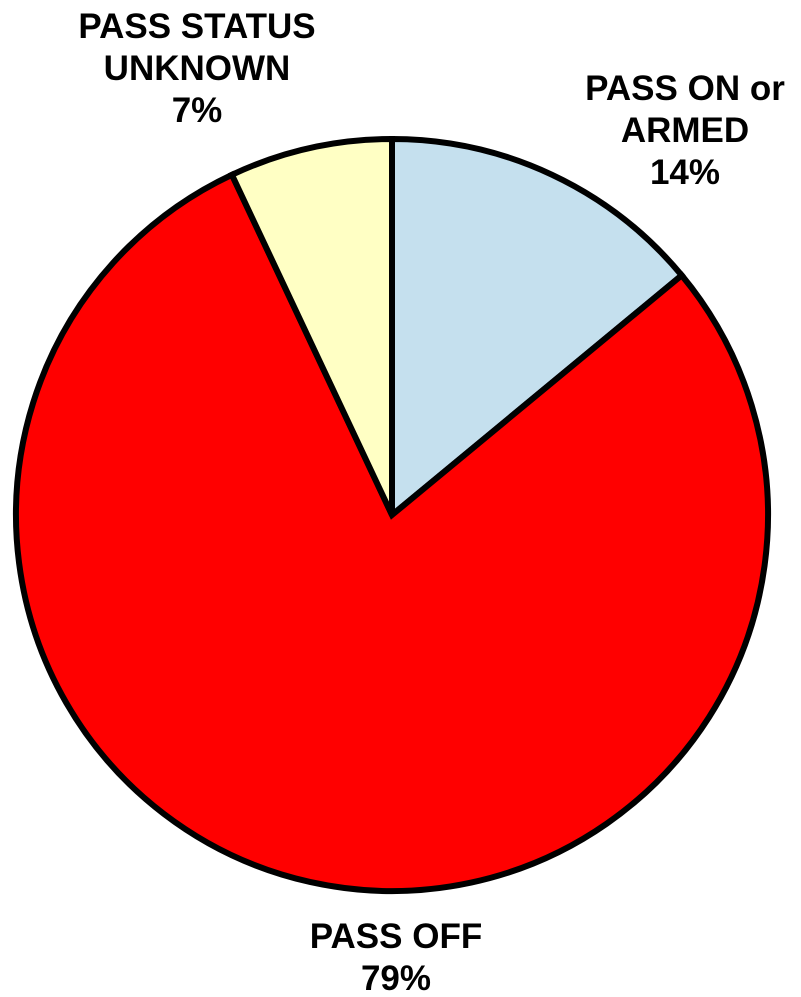 The width and height of the screenshot is (801, 997). What do you see at coordinates (685, 130) in the screenshot?
I see `slice-label-0-line-1: ARMED` at bounding box center [685, 130].